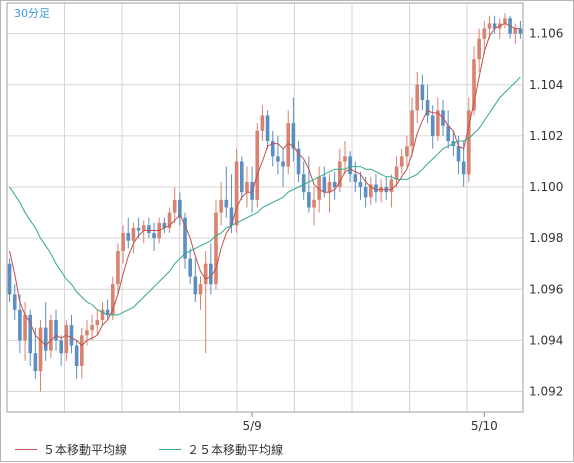 The width and height of the screenshot is (574, 463). I want to click on y-tick-label: 1.106, so click(546, 34).